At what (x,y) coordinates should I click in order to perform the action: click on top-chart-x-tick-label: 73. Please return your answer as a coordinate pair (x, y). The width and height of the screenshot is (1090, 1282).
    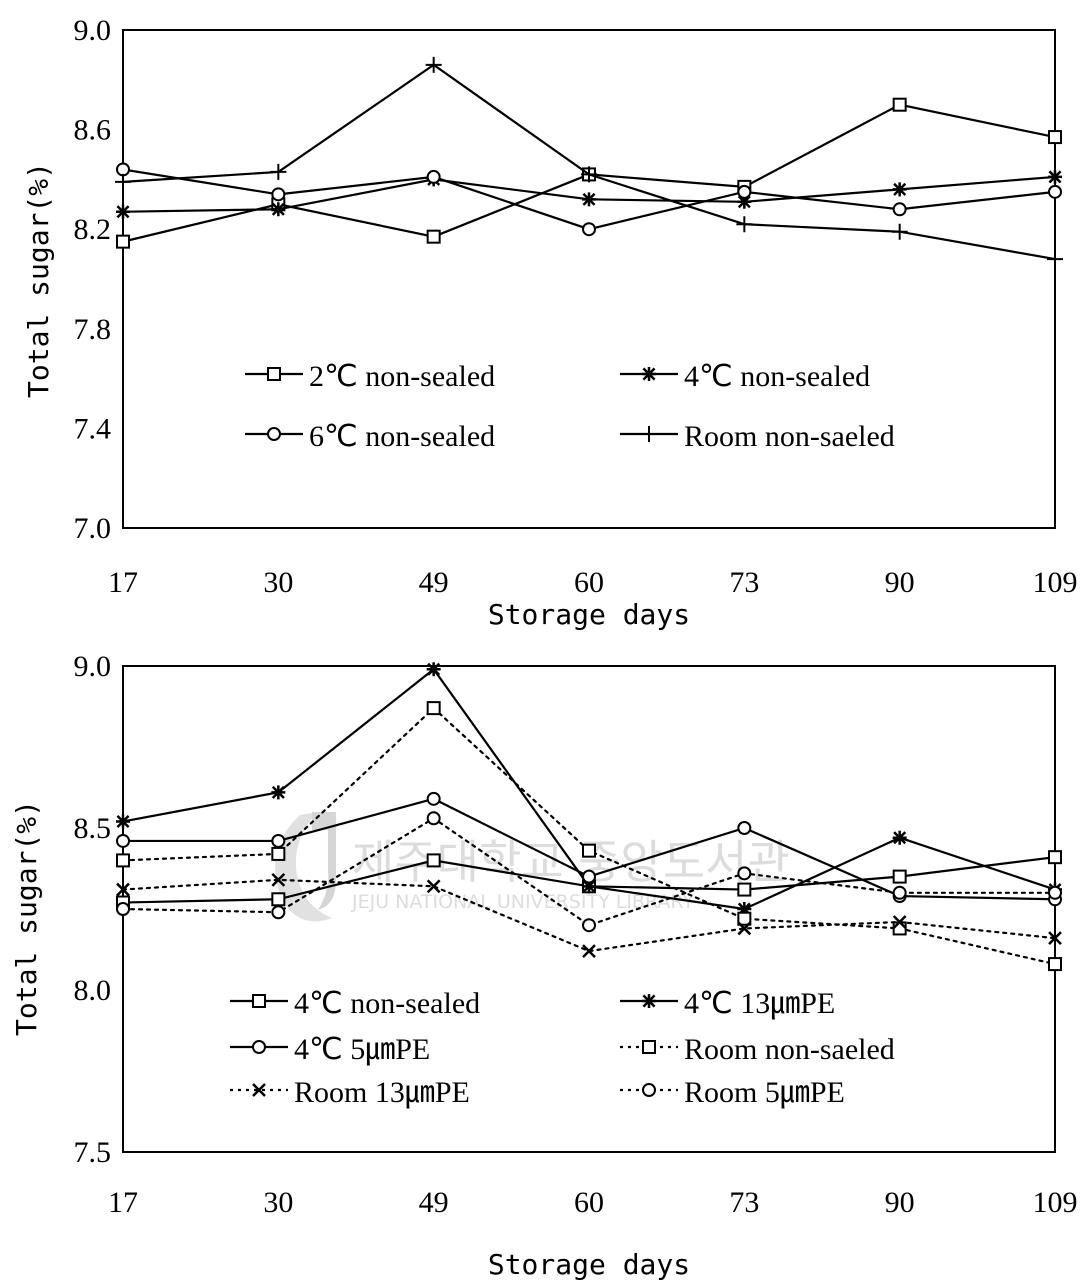
    Looking at the image, I should click on (744, 582).